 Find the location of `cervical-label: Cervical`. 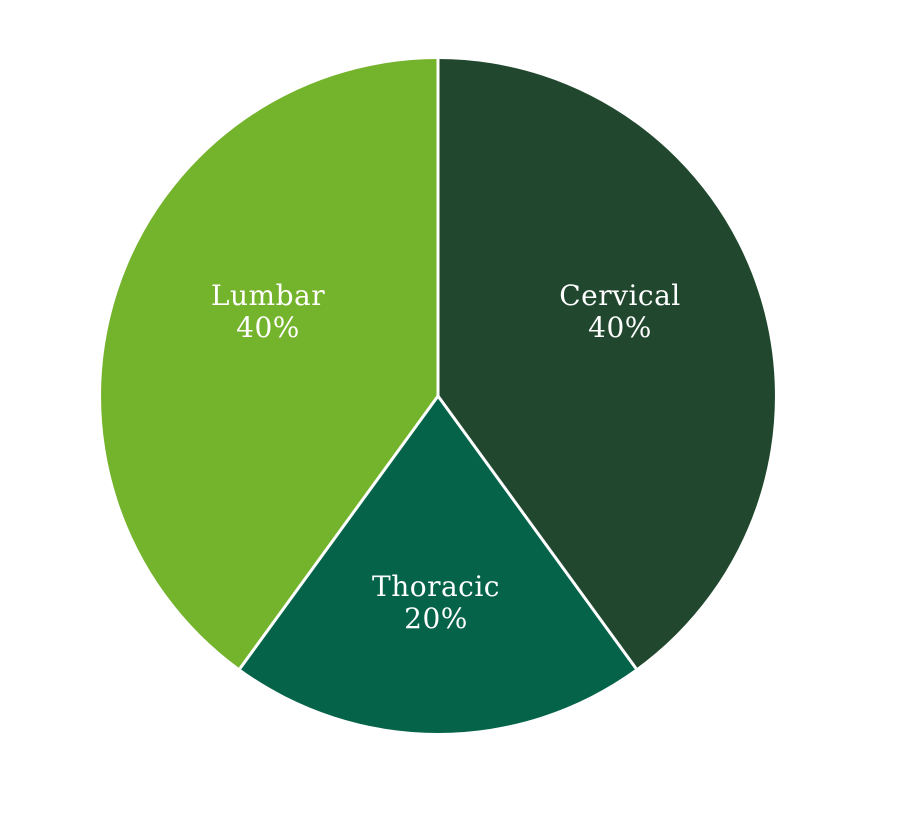

cervical-label: Cervical is located at coordinates (619, 295).